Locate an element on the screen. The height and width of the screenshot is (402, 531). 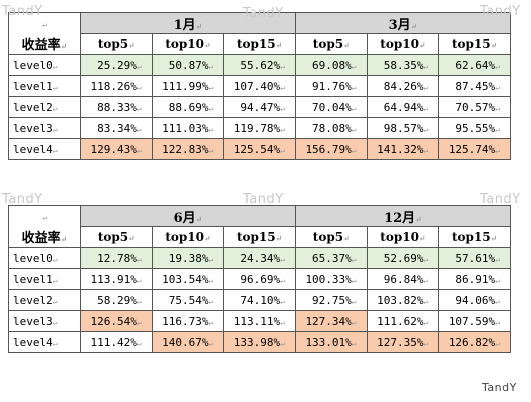
value-cell: 98.57%↵ is located at coordinates (403, 128).